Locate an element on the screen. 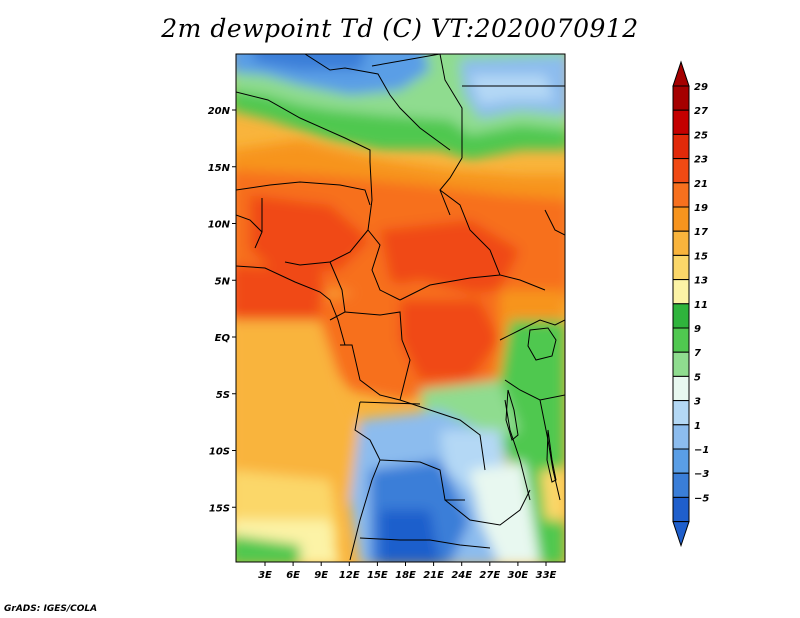 The width and height of the screenshot is (800, 618). colorbar-label: 1 is located at coordinates (697, 426).